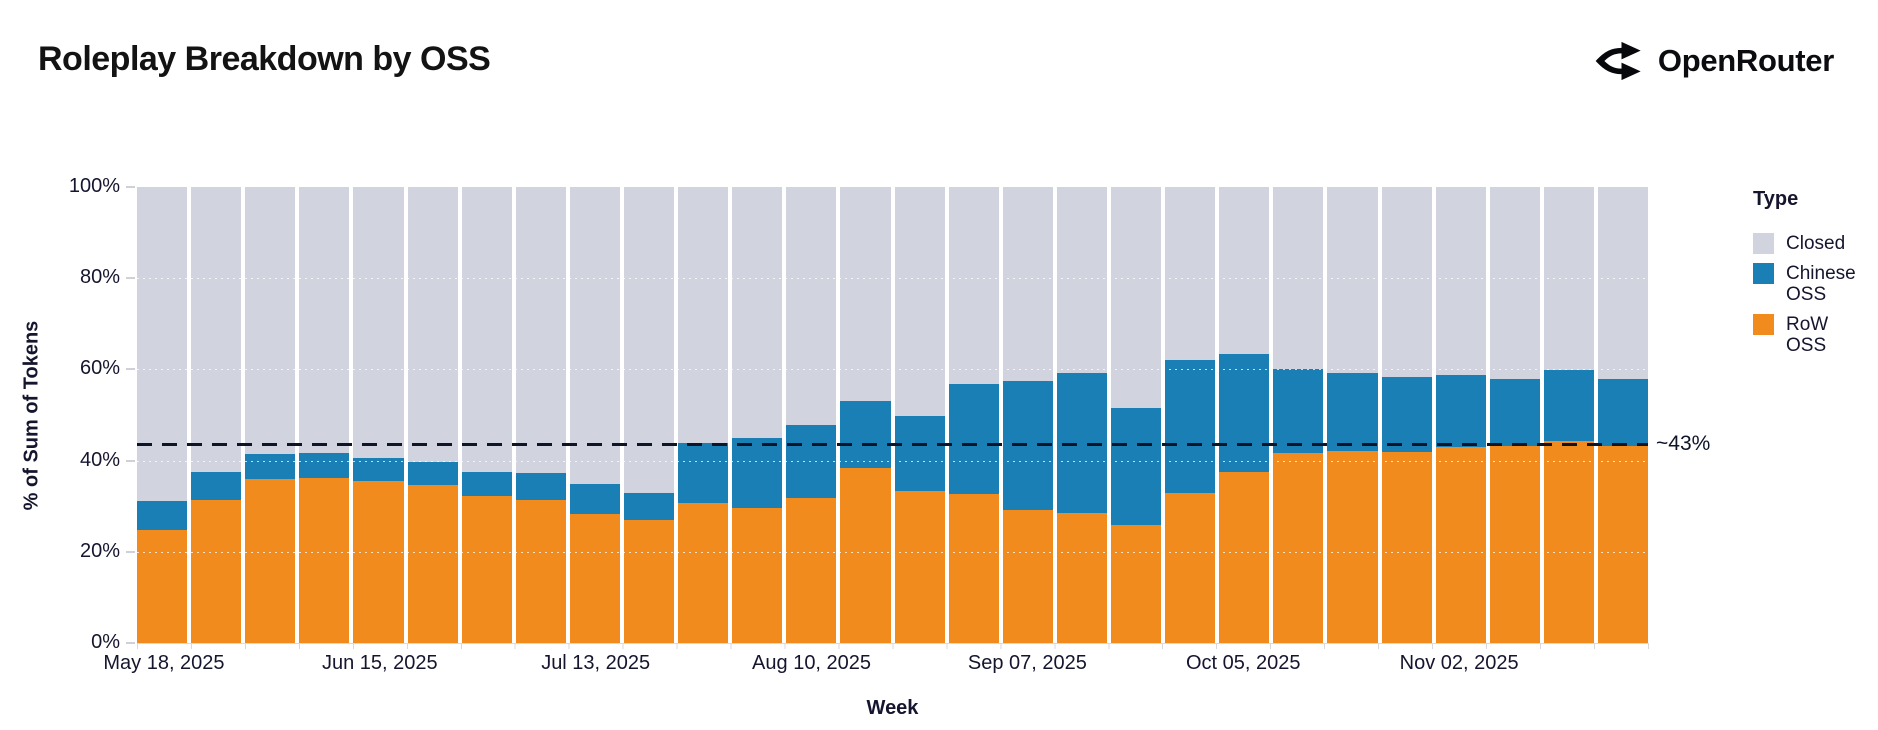 The width and height of the screenshot is (1878, 730). I want to click on legend-item-closed: Closed, so click(1813, 243).